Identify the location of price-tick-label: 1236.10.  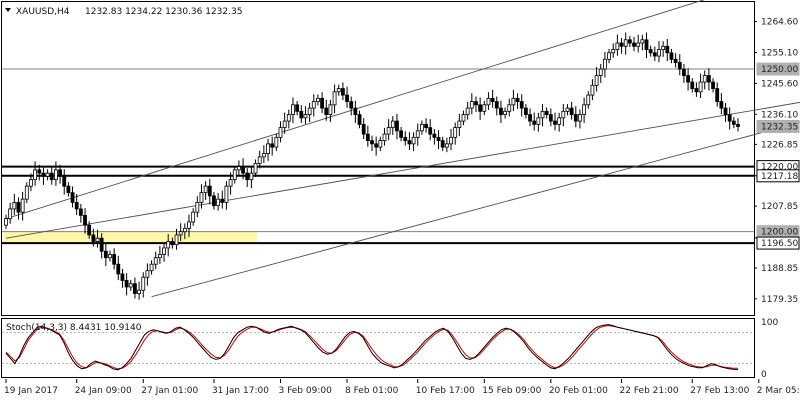
(779, 115).